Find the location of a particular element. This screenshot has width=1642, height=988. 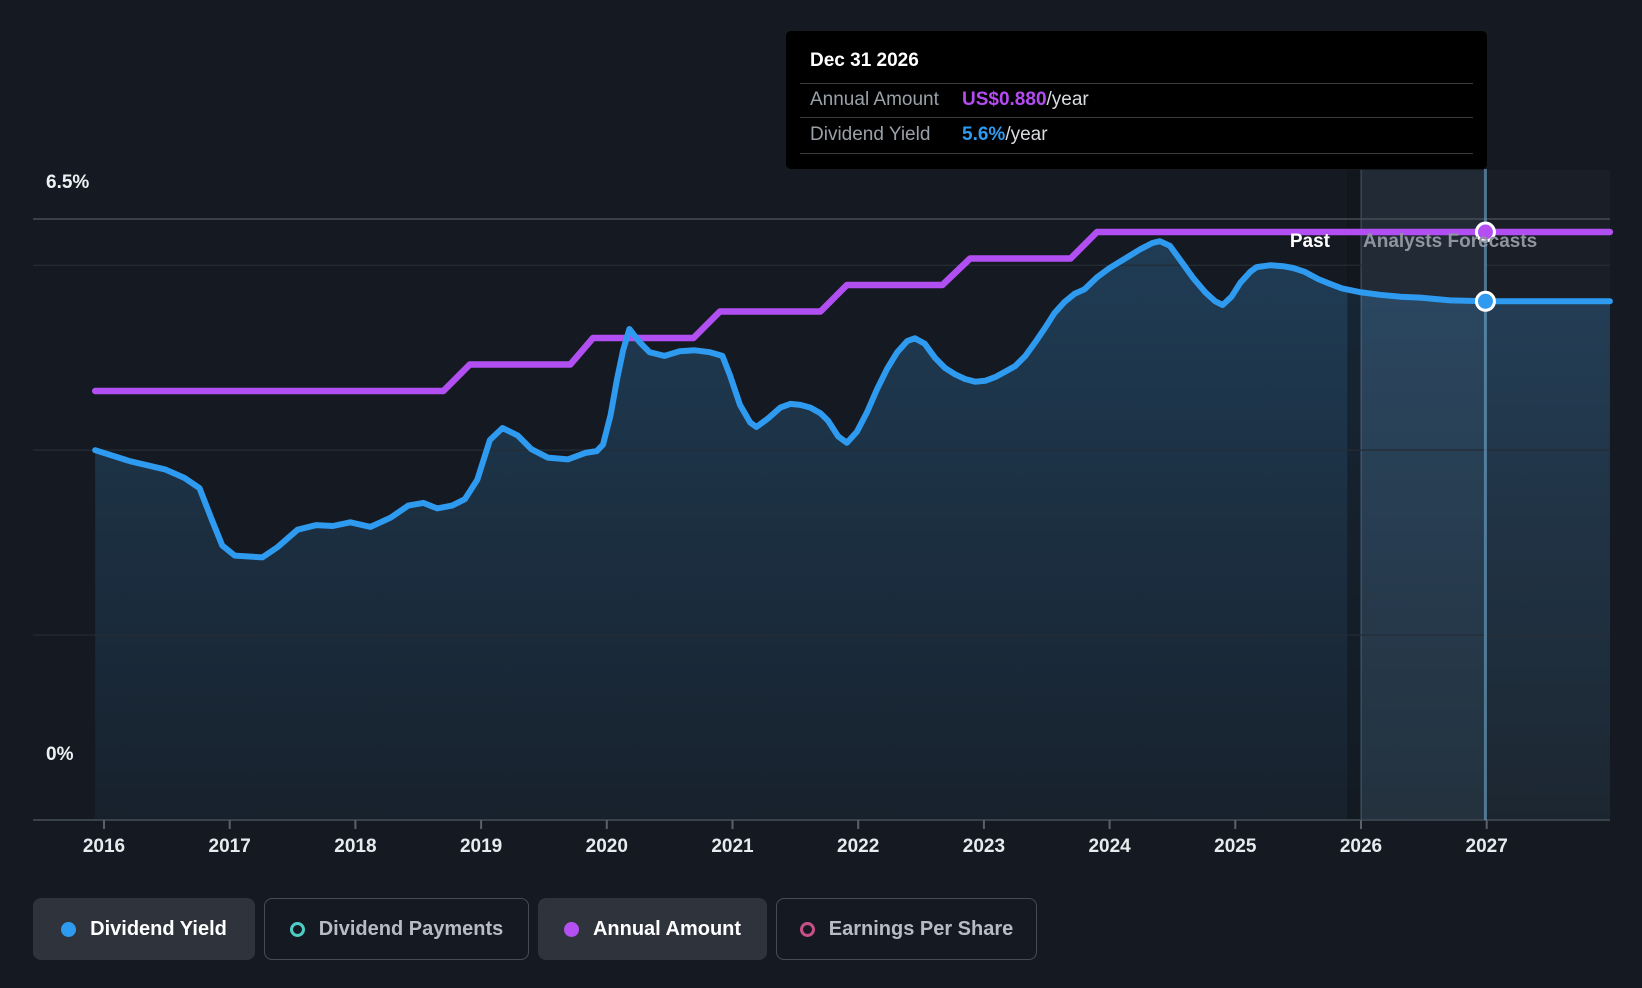

x-tick-label: 2026 is located at coordinates (1361, 846).